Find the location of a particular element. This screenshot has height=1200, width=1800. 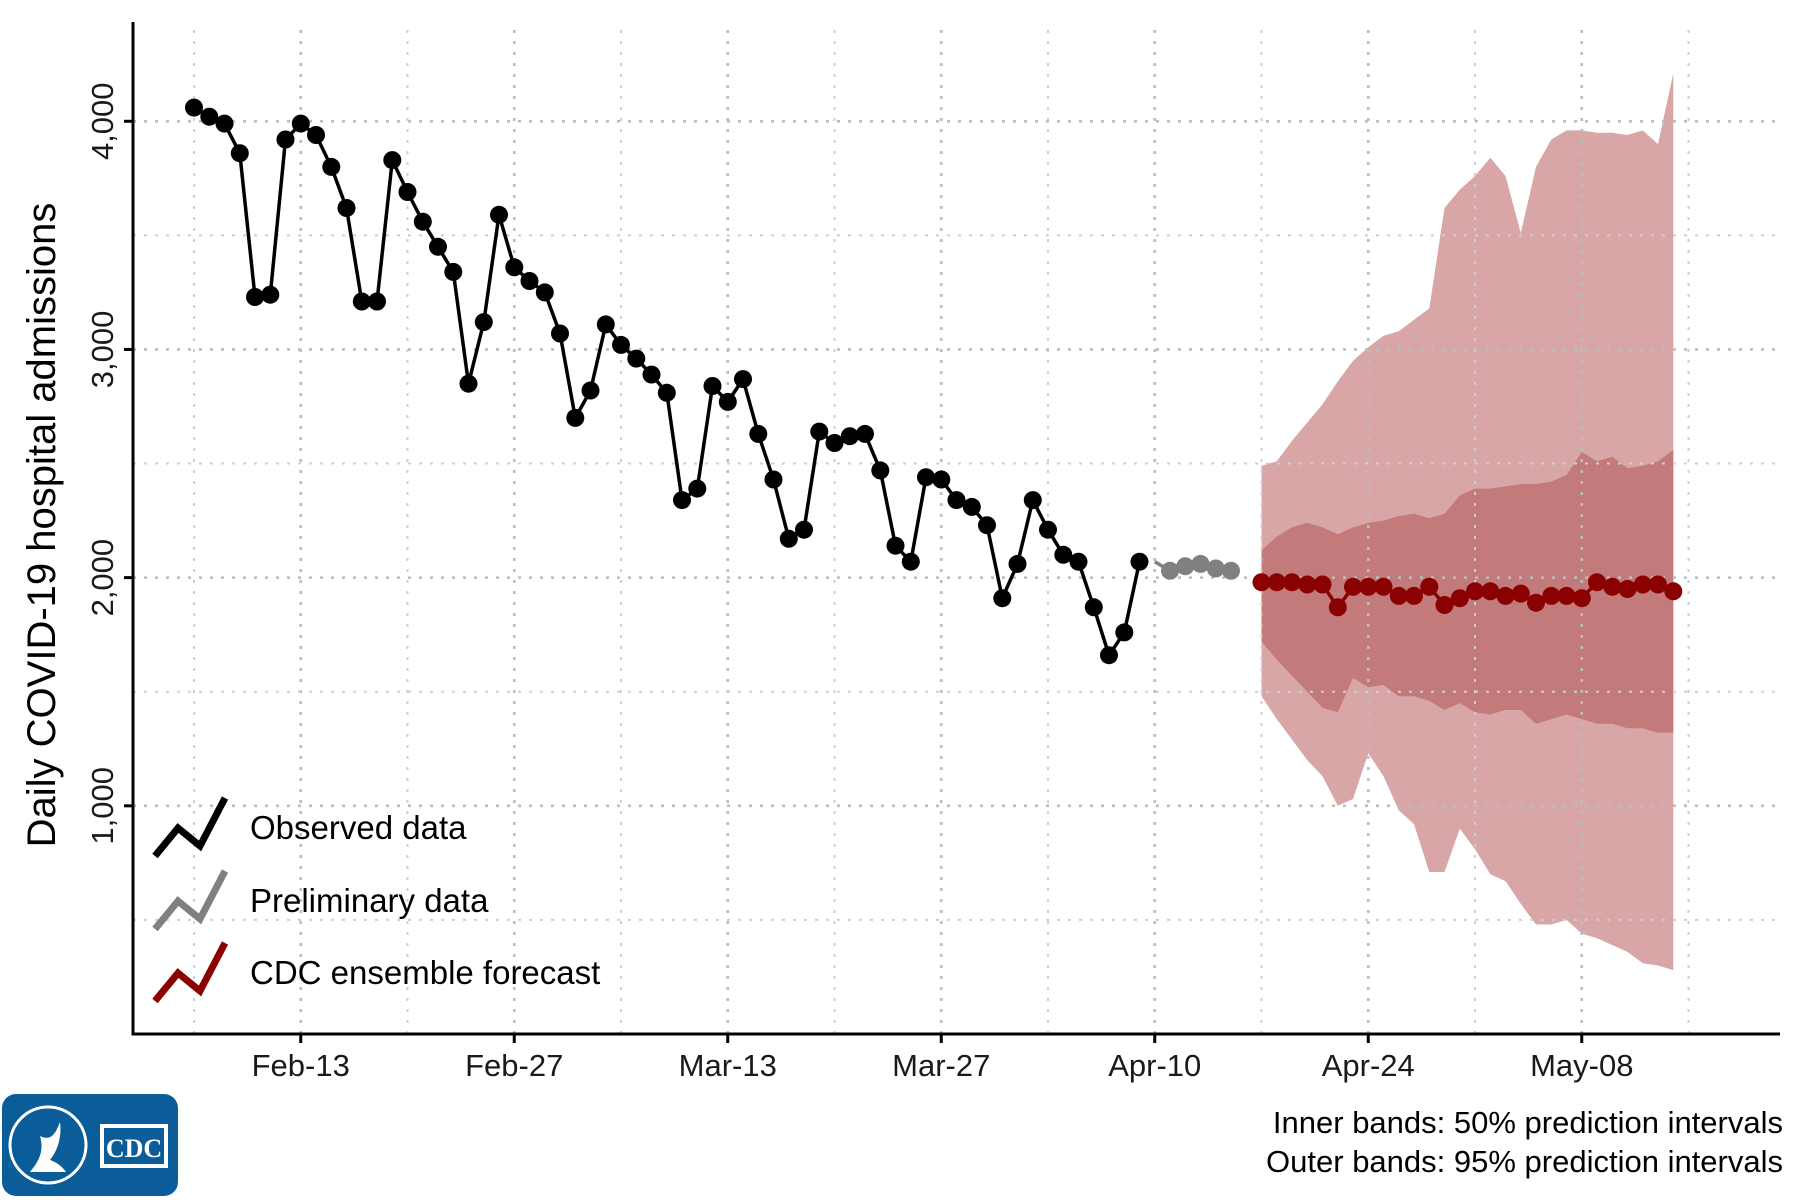

legend-item-forecast: CDC ensemble forecast is located at coordinates (376, 972).